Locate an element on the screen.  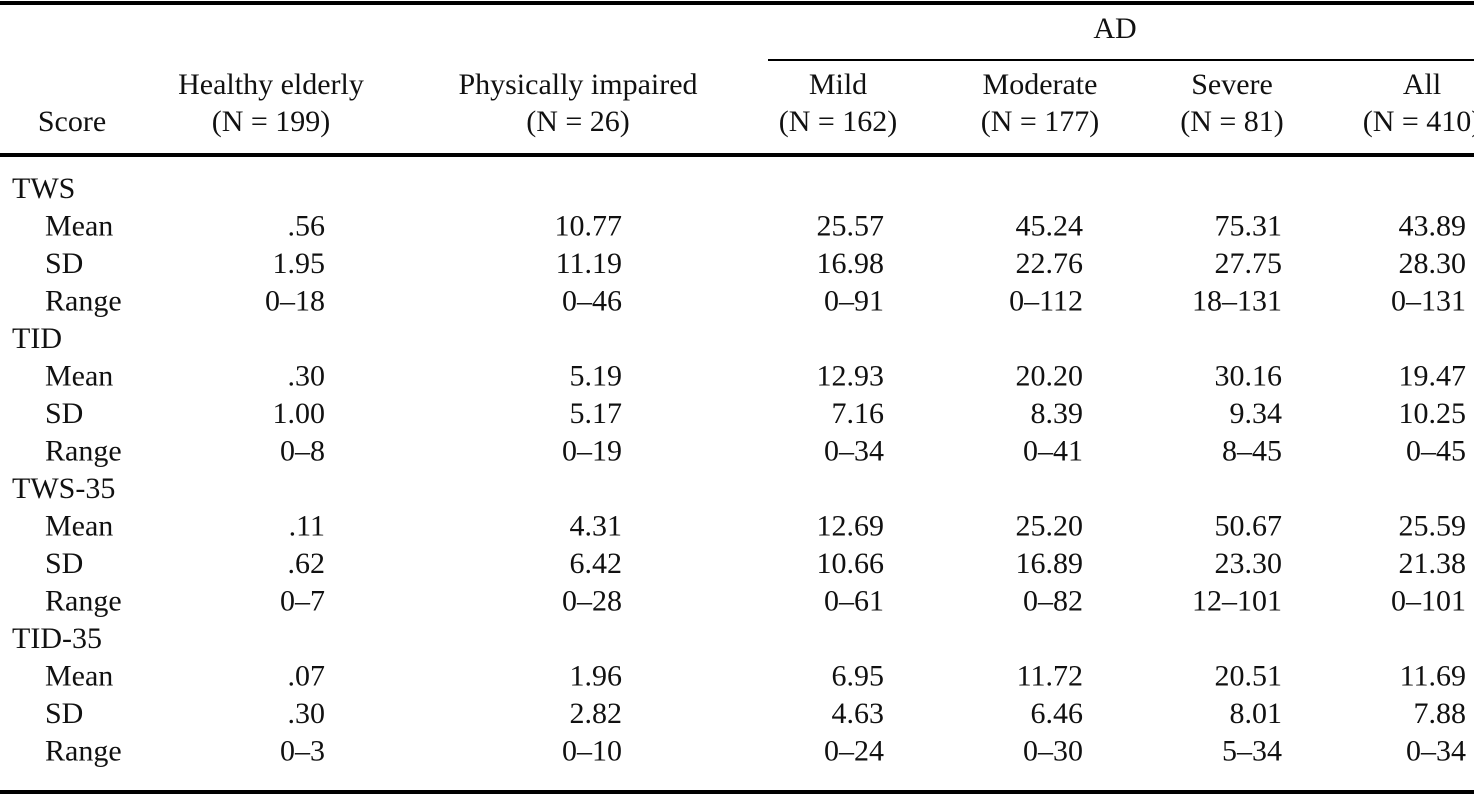
cell: 0–18 is located at coordinates (295, 300).